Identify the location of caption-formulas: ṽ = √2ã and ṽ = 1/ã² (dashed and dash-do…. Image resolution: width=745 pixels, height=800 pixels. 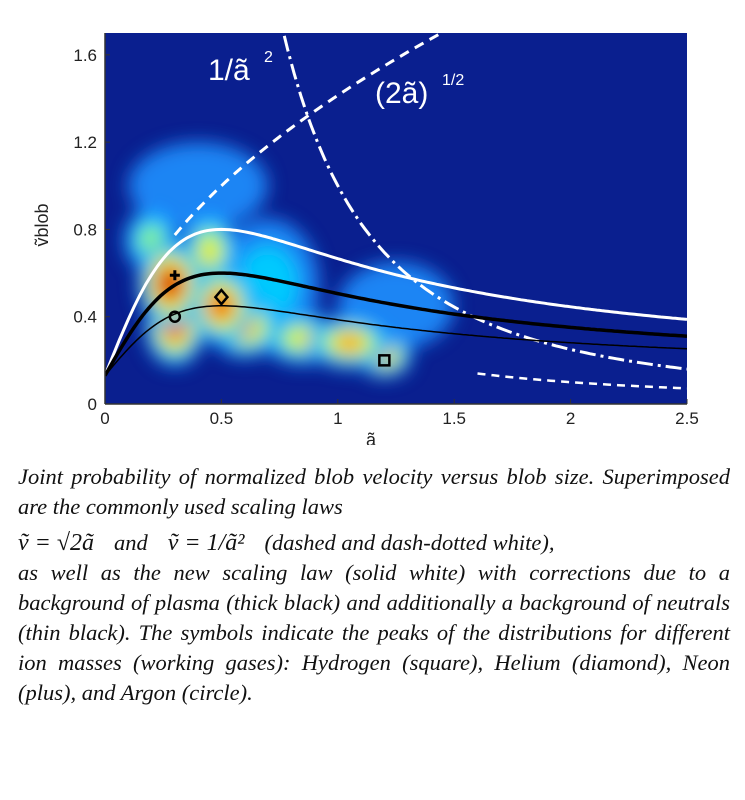
(293, 543).